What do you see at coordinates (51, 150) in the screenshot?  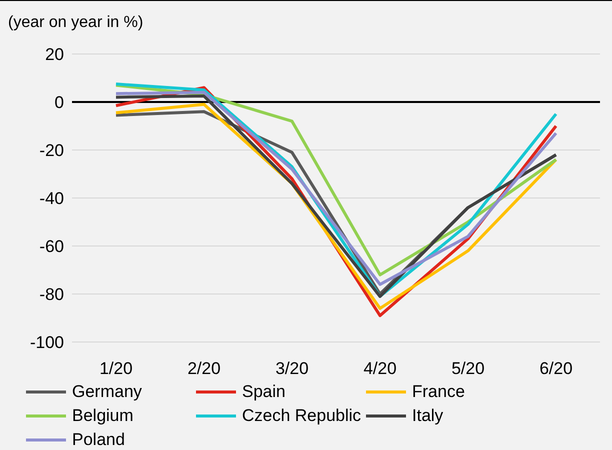 I see `y-tick-label: -20` at bounding box center [51, 150].